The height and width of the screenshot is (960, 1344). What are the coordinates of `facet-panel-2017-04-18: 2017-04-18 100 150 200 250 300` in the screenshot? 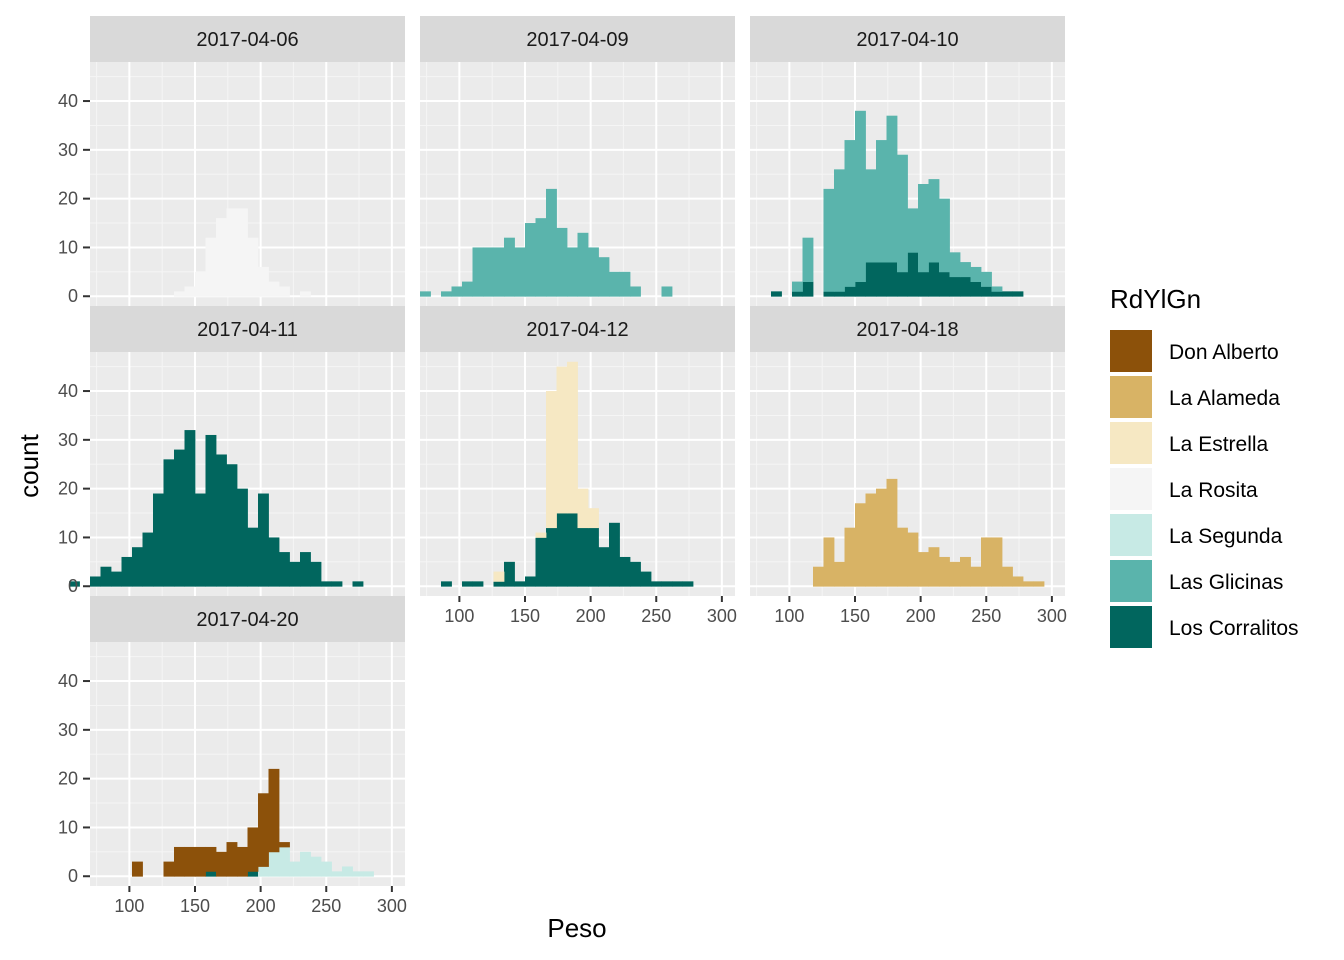 It's located at (908, 466).